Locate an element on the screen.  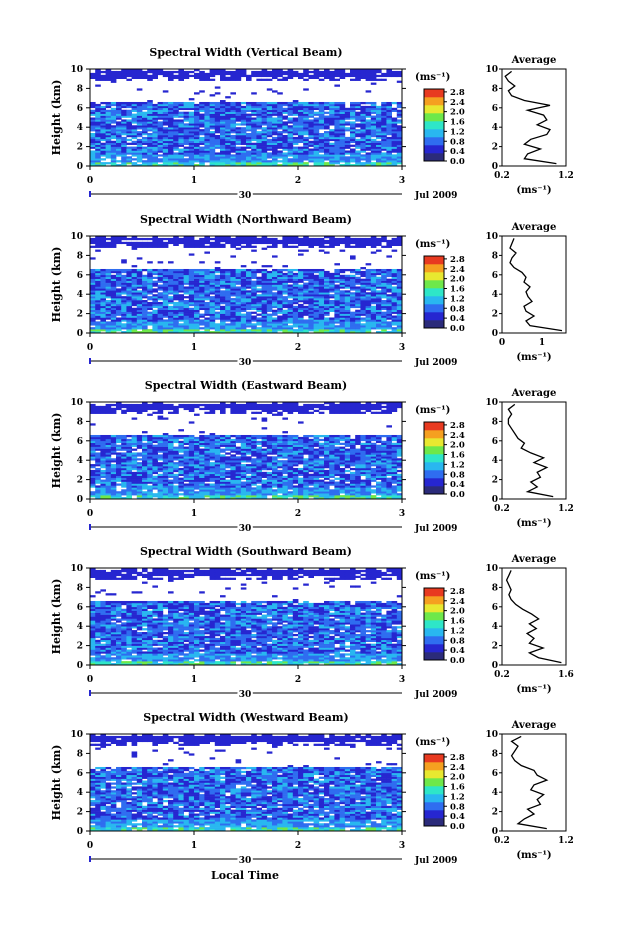
x-tick-label: 2 is located at coordinates (298, 348).